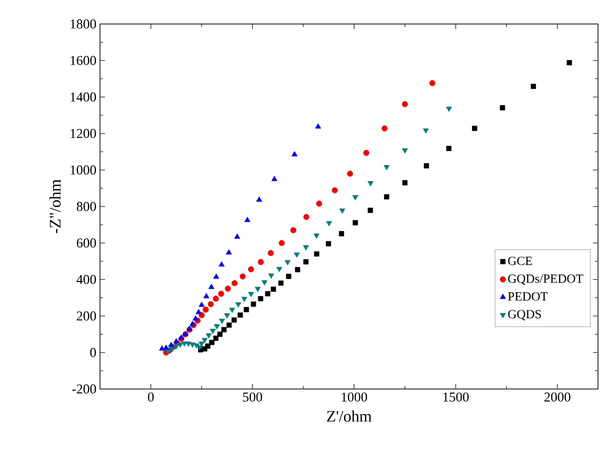  Describe the element at coordinates (86, 279) in the screenshot. I see `y-tick-label: 400` at that location.